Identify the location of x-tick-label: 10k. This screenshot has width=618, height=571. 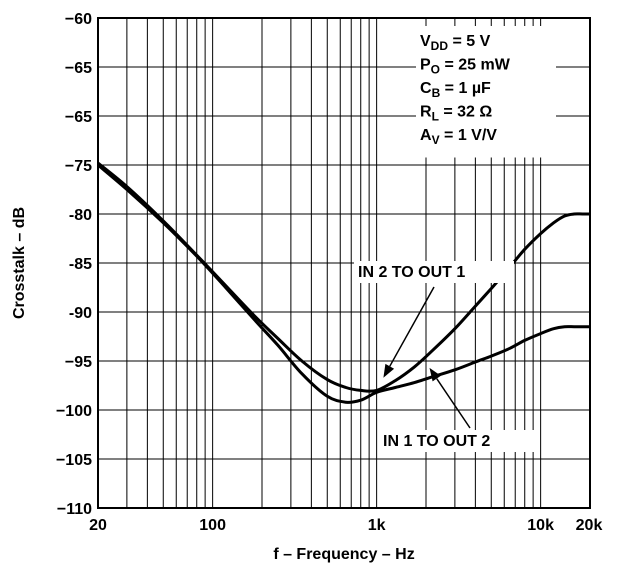
(540, 525).